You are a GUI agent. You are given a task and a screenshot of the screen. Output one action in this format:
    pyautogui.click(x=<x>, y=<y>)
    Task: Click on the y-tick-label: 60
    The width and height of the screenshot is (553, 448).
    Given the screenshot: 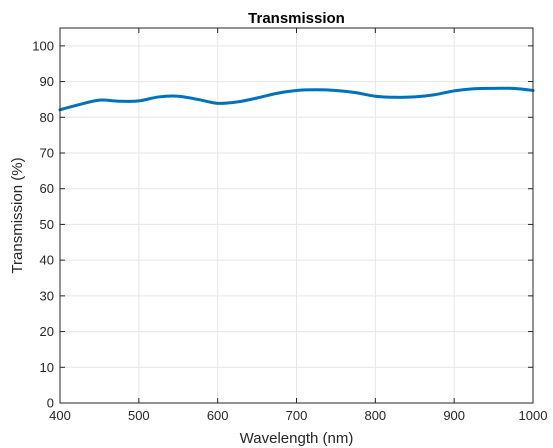 What is the action you would take?
    pyautogui.click(x=47, y=188)
    